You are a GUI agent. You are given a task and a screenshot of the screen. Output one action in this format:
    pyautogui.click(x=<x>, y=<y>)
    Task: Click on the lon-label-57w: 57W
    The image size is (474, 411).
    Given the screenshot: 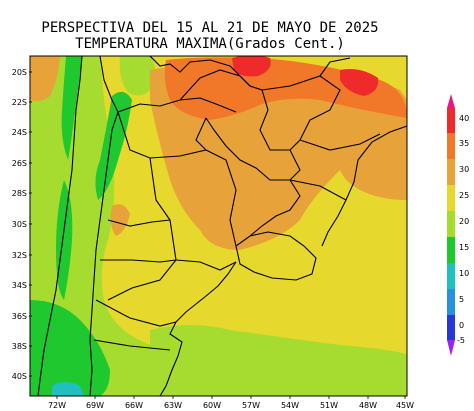 What is the action you would take?
    pyautogui.click(x=251, y=405)
    